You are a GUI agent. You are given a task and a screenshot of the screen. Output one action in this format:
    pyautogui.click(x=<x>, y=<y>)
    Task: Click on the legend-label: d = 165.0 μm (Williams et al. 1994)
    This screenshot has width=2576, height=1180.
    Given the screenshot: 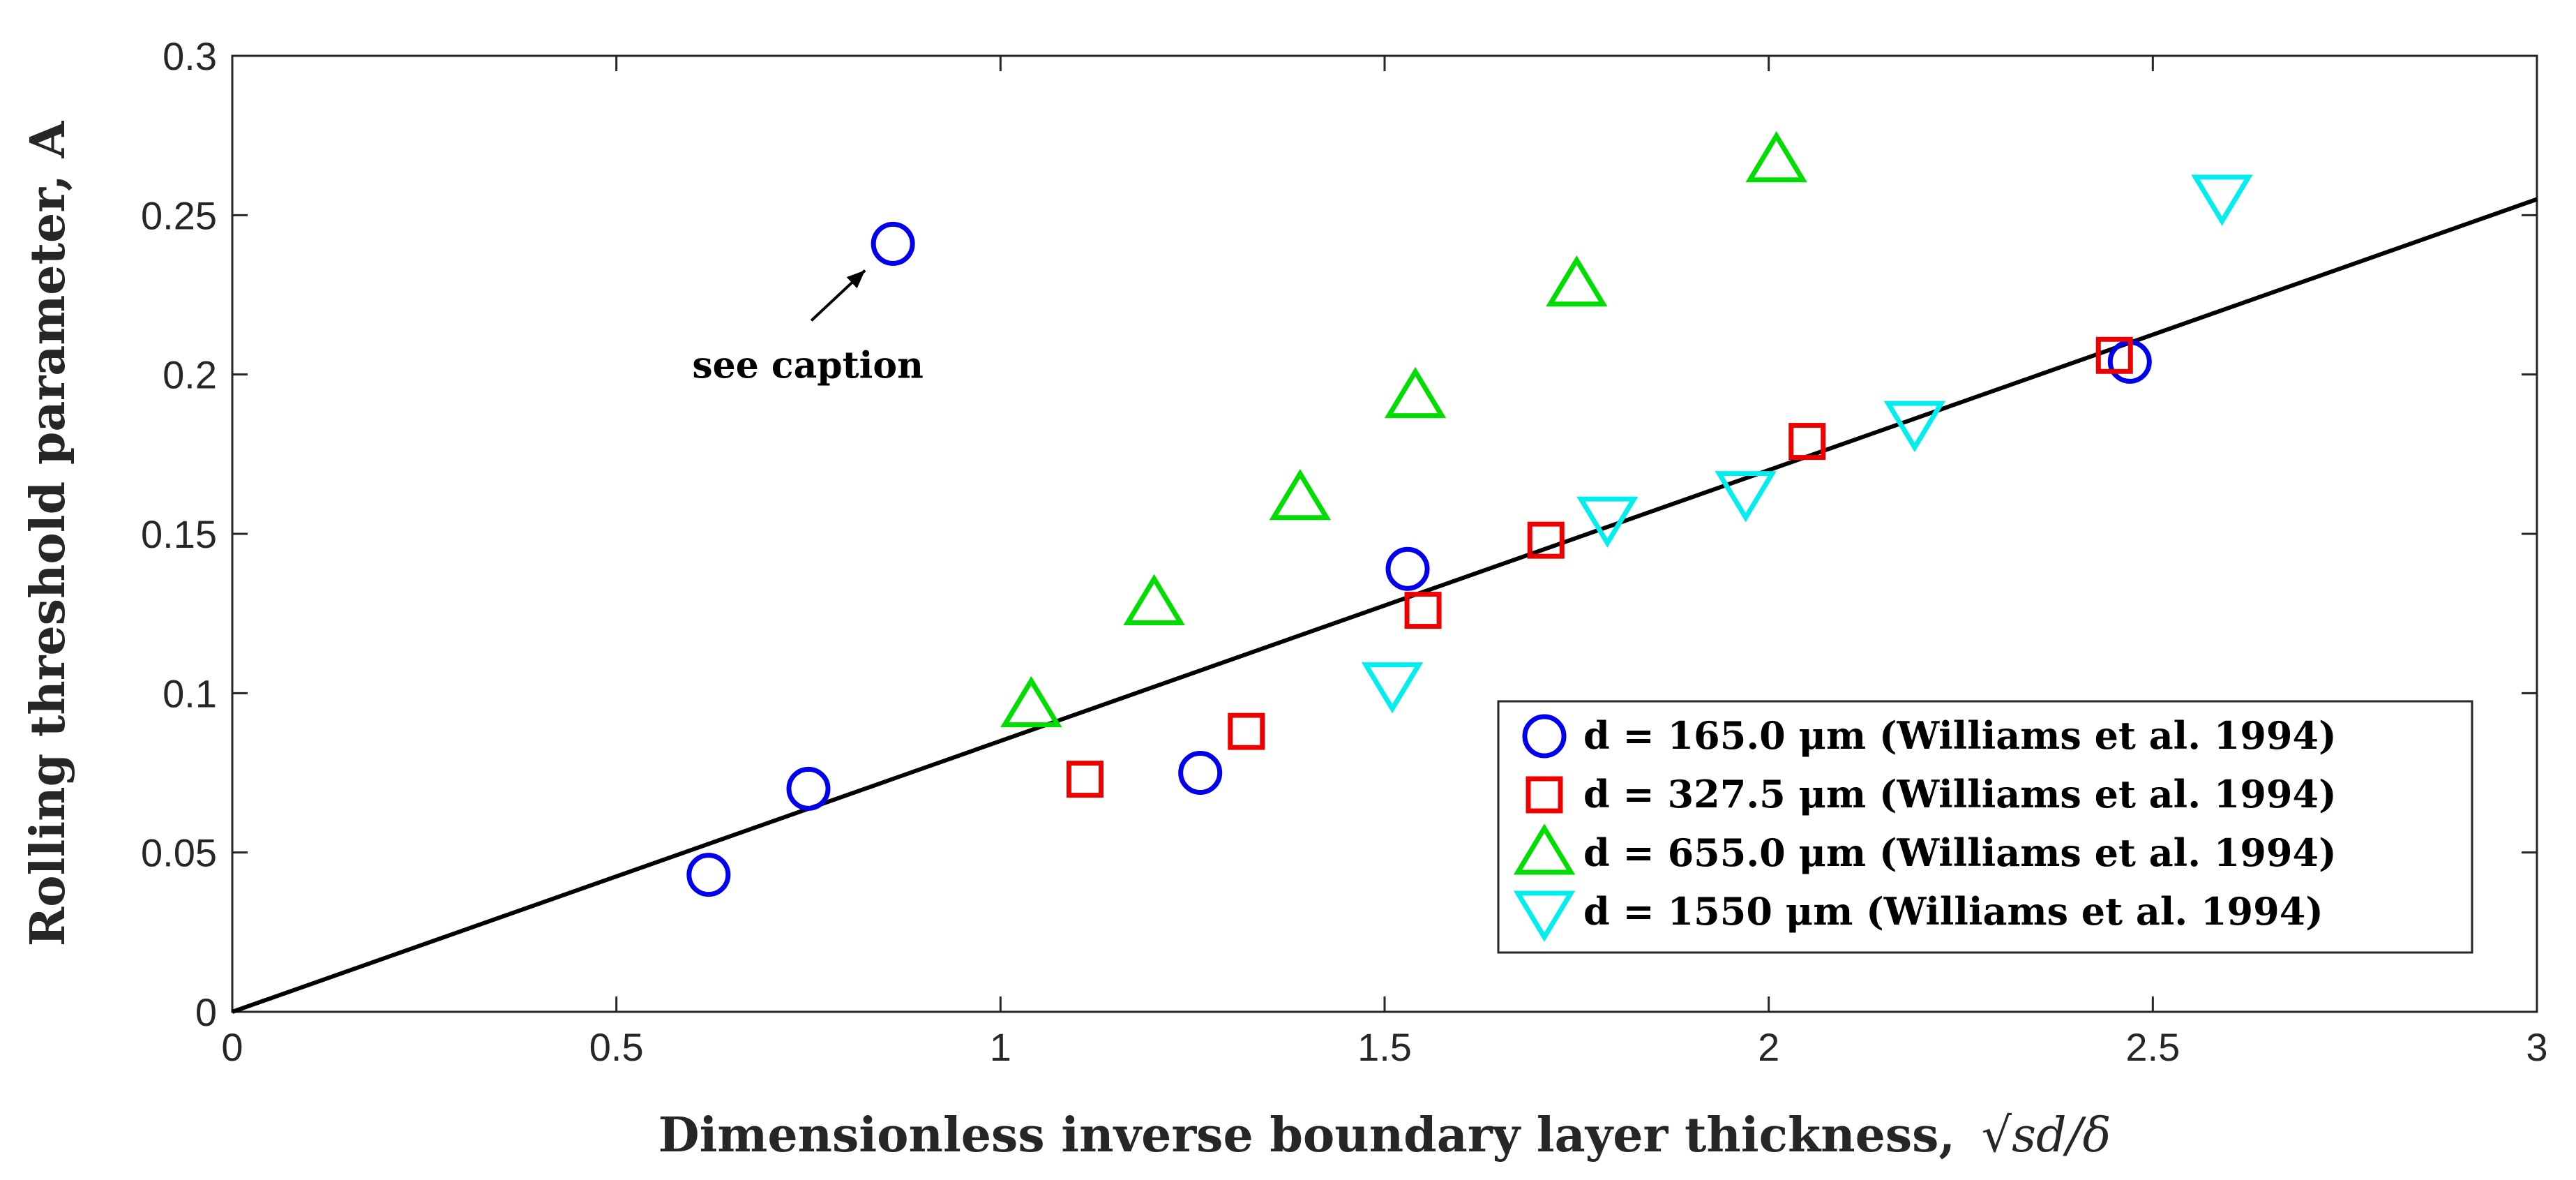 What is the action you would take?
    pyautogui.click(x=1960, y=736)
    